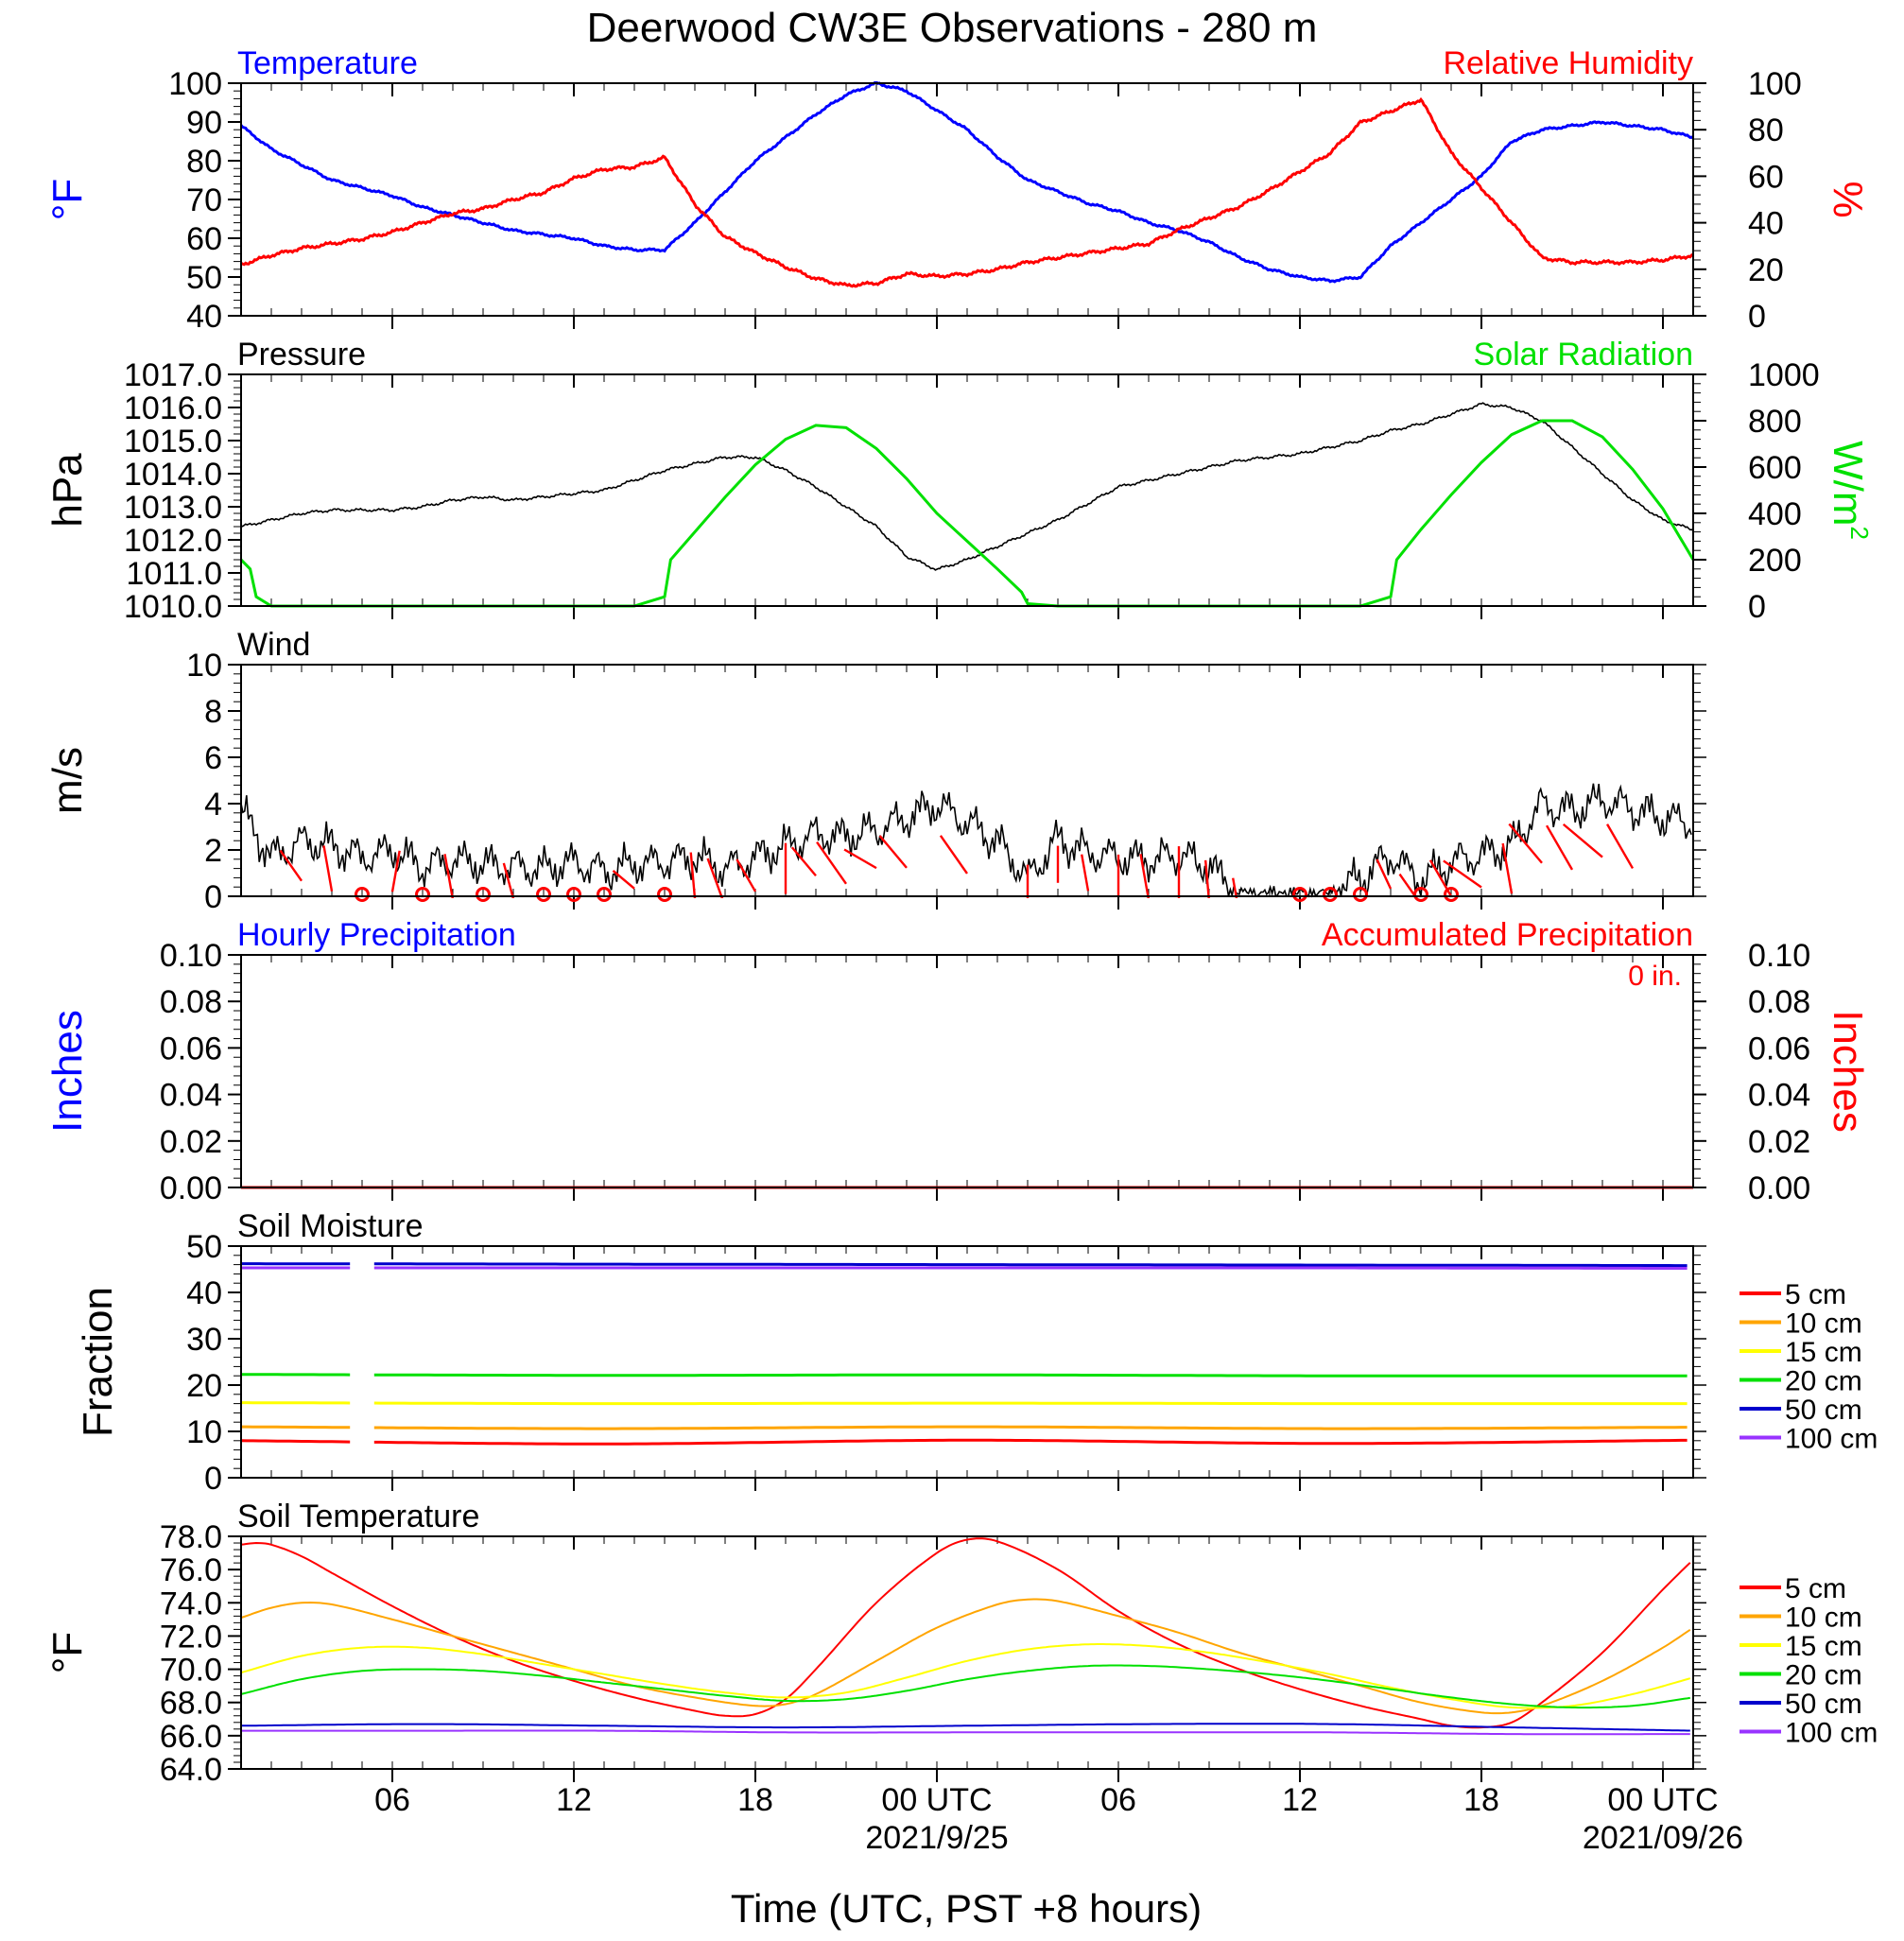 Image resolution: width=1904 pixels, height=1941 pixels. I want to click on y-tick-label-left: 6, so click(213, 758).